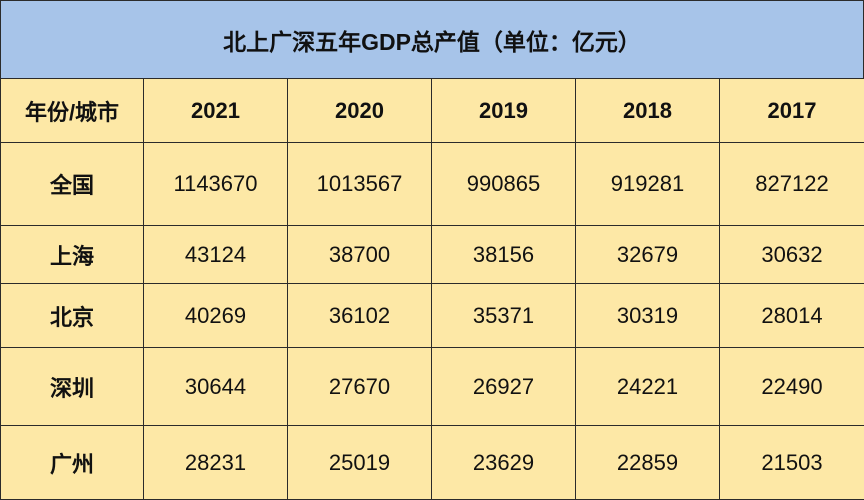 The width and height of the screenshot is (864, 500). What do you see at coordinates (72, 462) in the screenshot?
I see `row-header: 广州` at bounding box center [72, 462].